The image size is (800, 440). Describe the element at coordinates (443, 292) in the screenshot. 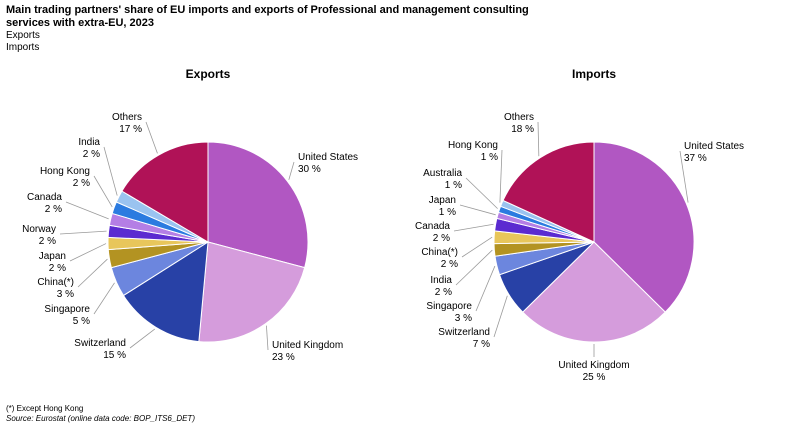

I see `imports-value-india: 2 %` at that location.